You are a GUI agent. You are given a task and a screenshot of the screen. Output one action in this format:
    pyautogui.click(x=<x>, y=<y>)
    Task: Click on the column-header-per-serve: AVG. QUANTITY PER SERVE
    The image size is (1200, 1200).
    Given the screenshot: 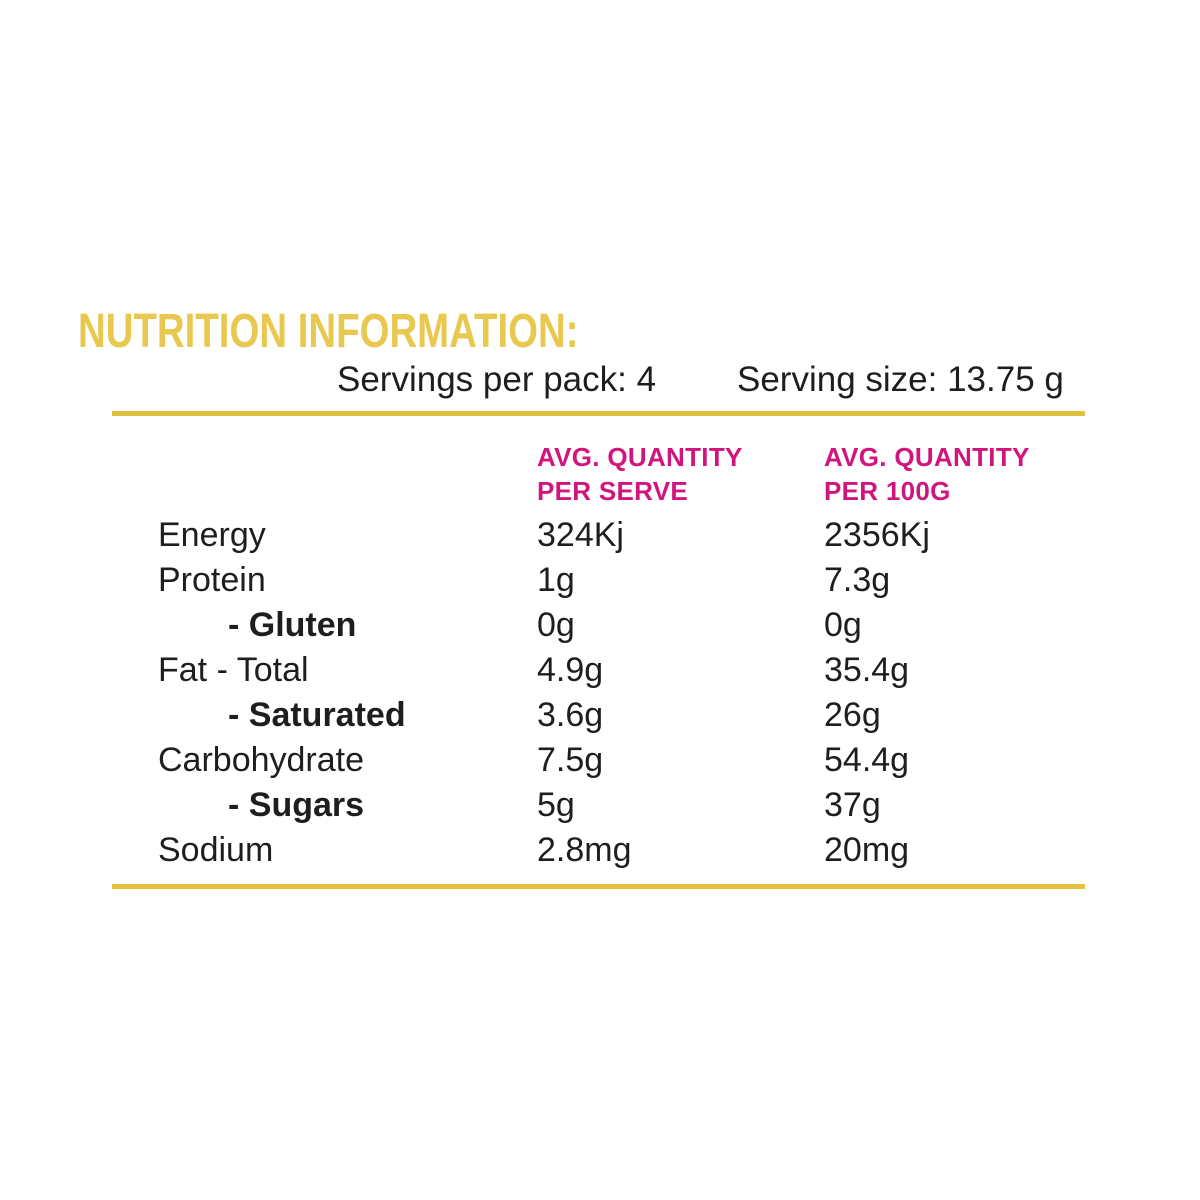 What is the action you would take?
    pyautogui.click(x=640, y=474)
    